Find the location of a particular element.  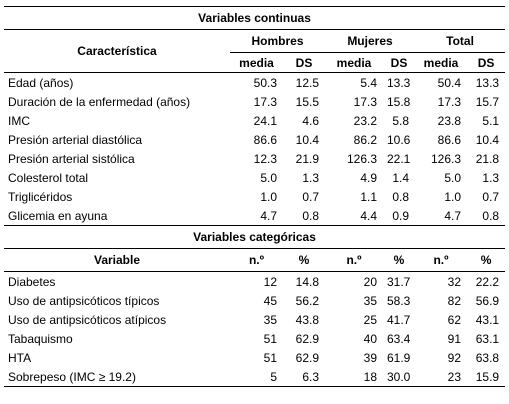

value-cell: 23.8 is located at coordinates (449, 120).